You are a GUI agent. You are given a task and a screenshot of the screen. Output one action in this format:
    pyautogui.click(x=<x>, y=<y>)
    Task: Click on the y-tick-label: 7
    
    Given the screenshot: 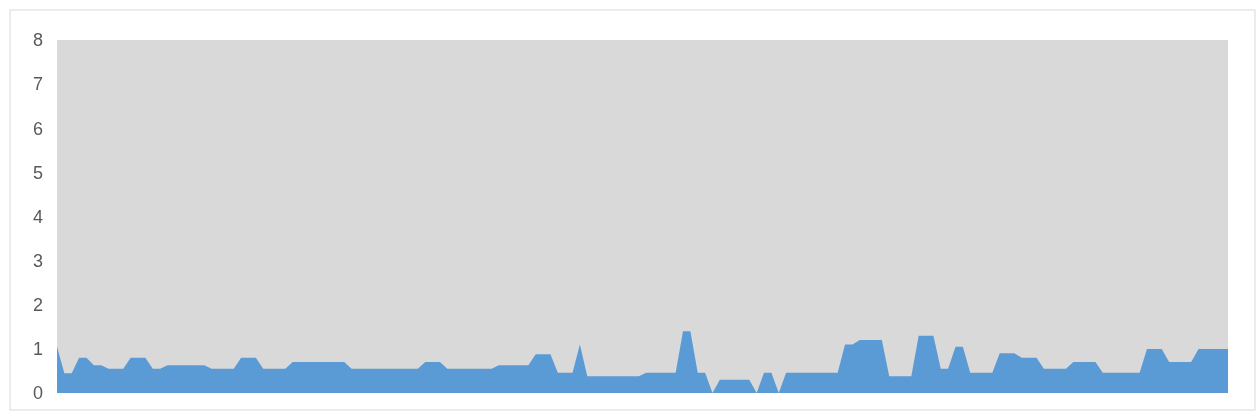 What is the action you would take?
    pyautogui.click(x=38, y=84)
    